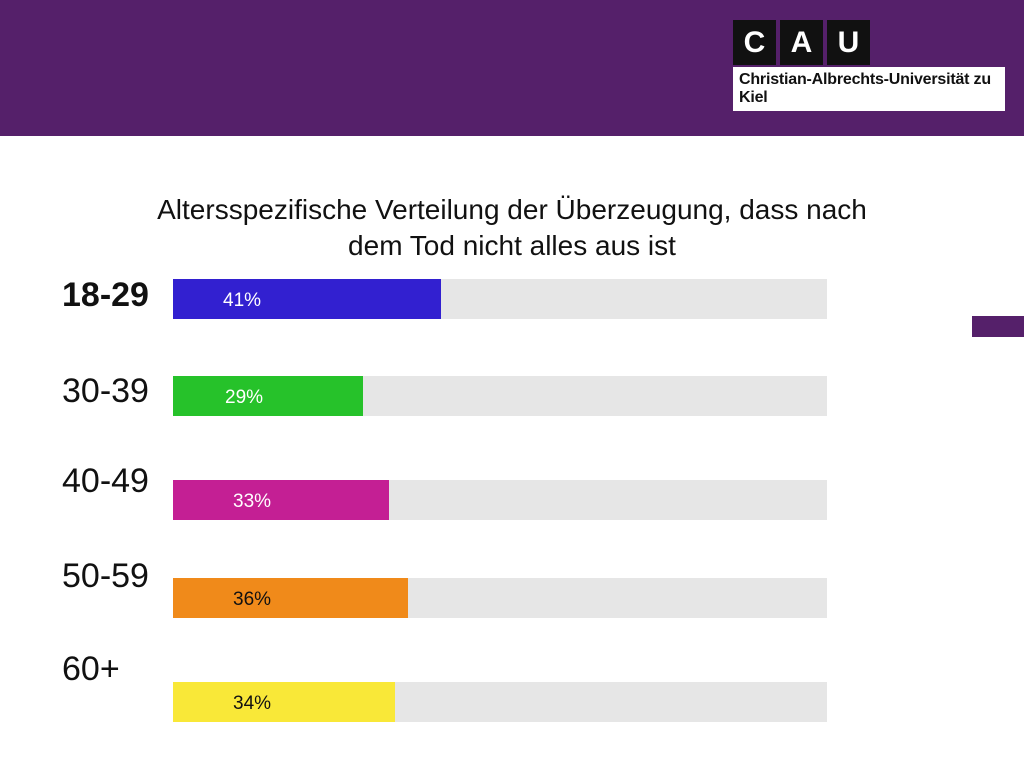 Image resolution: width=1024 pixels, height=768 pixels. What do you see at coordinates (500, 396) in the screenshot?
I see `bar-track: 29%` at bounding box center [500, 396].